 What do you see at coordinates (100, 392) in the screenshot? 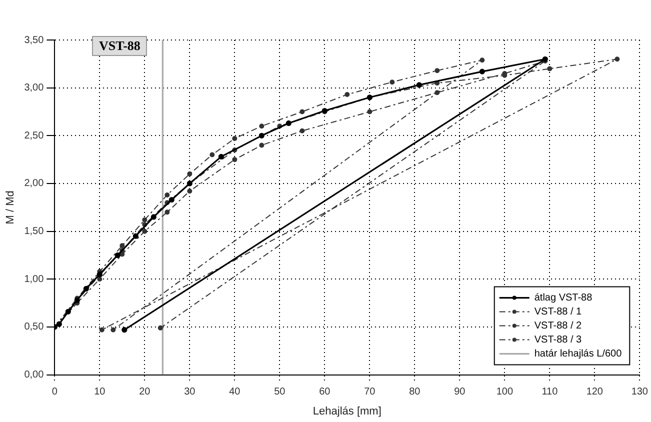
I see `x-tick-label: 10` at bounding box center [100, 392].